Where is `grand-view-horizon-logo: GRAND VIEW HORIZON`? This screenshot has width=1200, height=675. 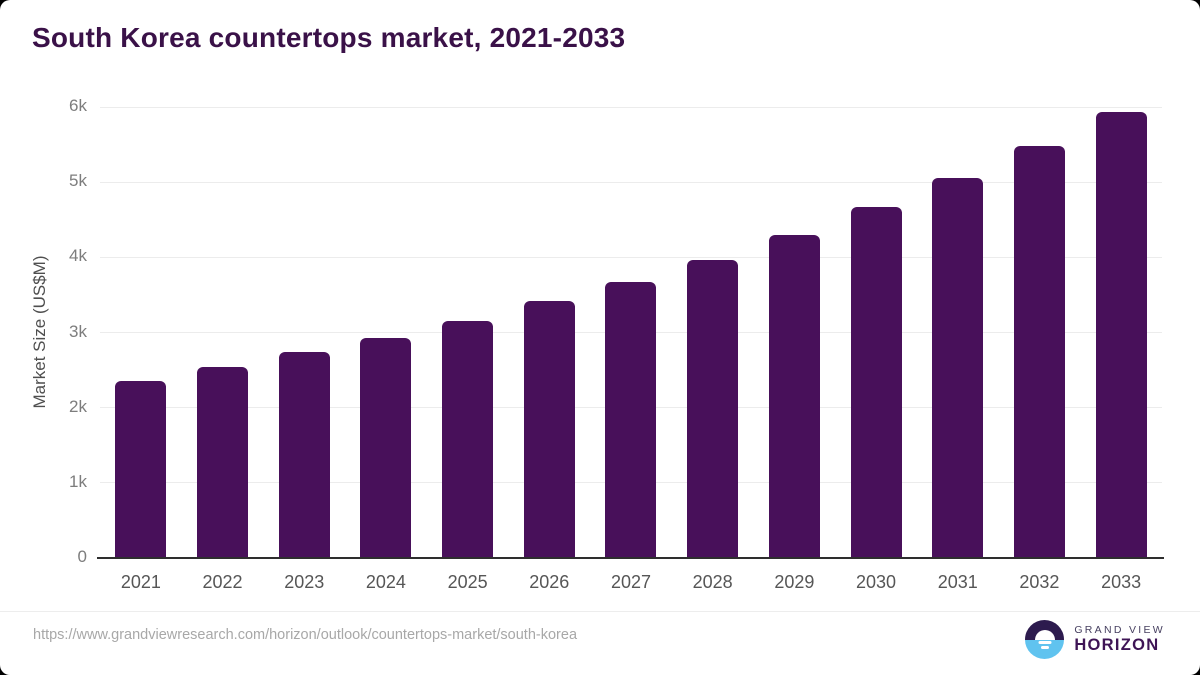 grand-view-horizon-logo: GRAND VIEW HORIZON is located at coordinates (1095, 639).